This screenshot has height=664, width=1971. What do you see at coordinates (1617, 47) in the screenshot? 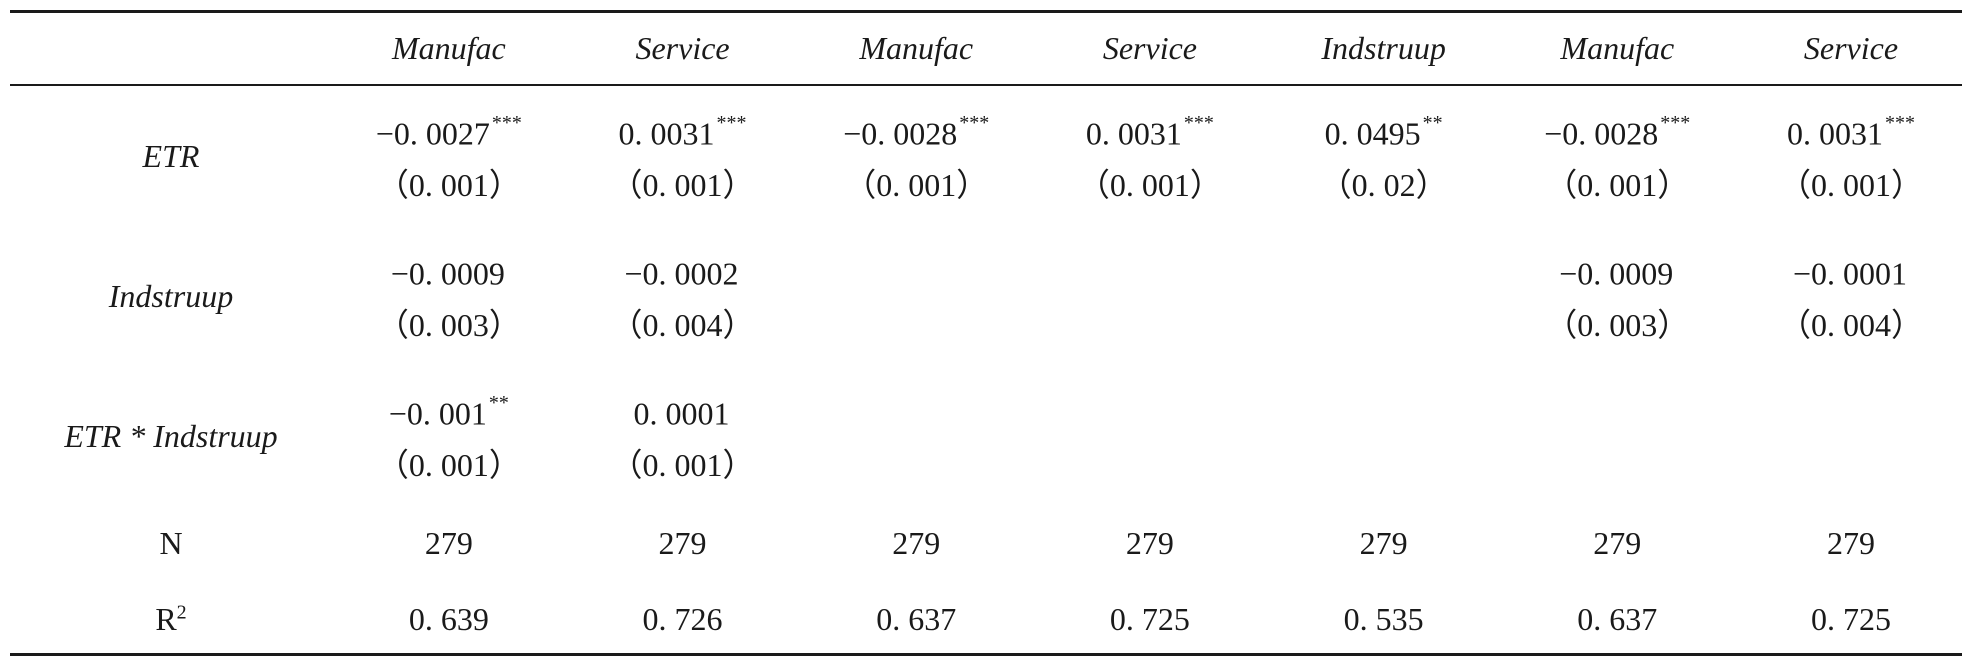
I see `header-cell-6: Manufac` at bounding box center [1617, 47].